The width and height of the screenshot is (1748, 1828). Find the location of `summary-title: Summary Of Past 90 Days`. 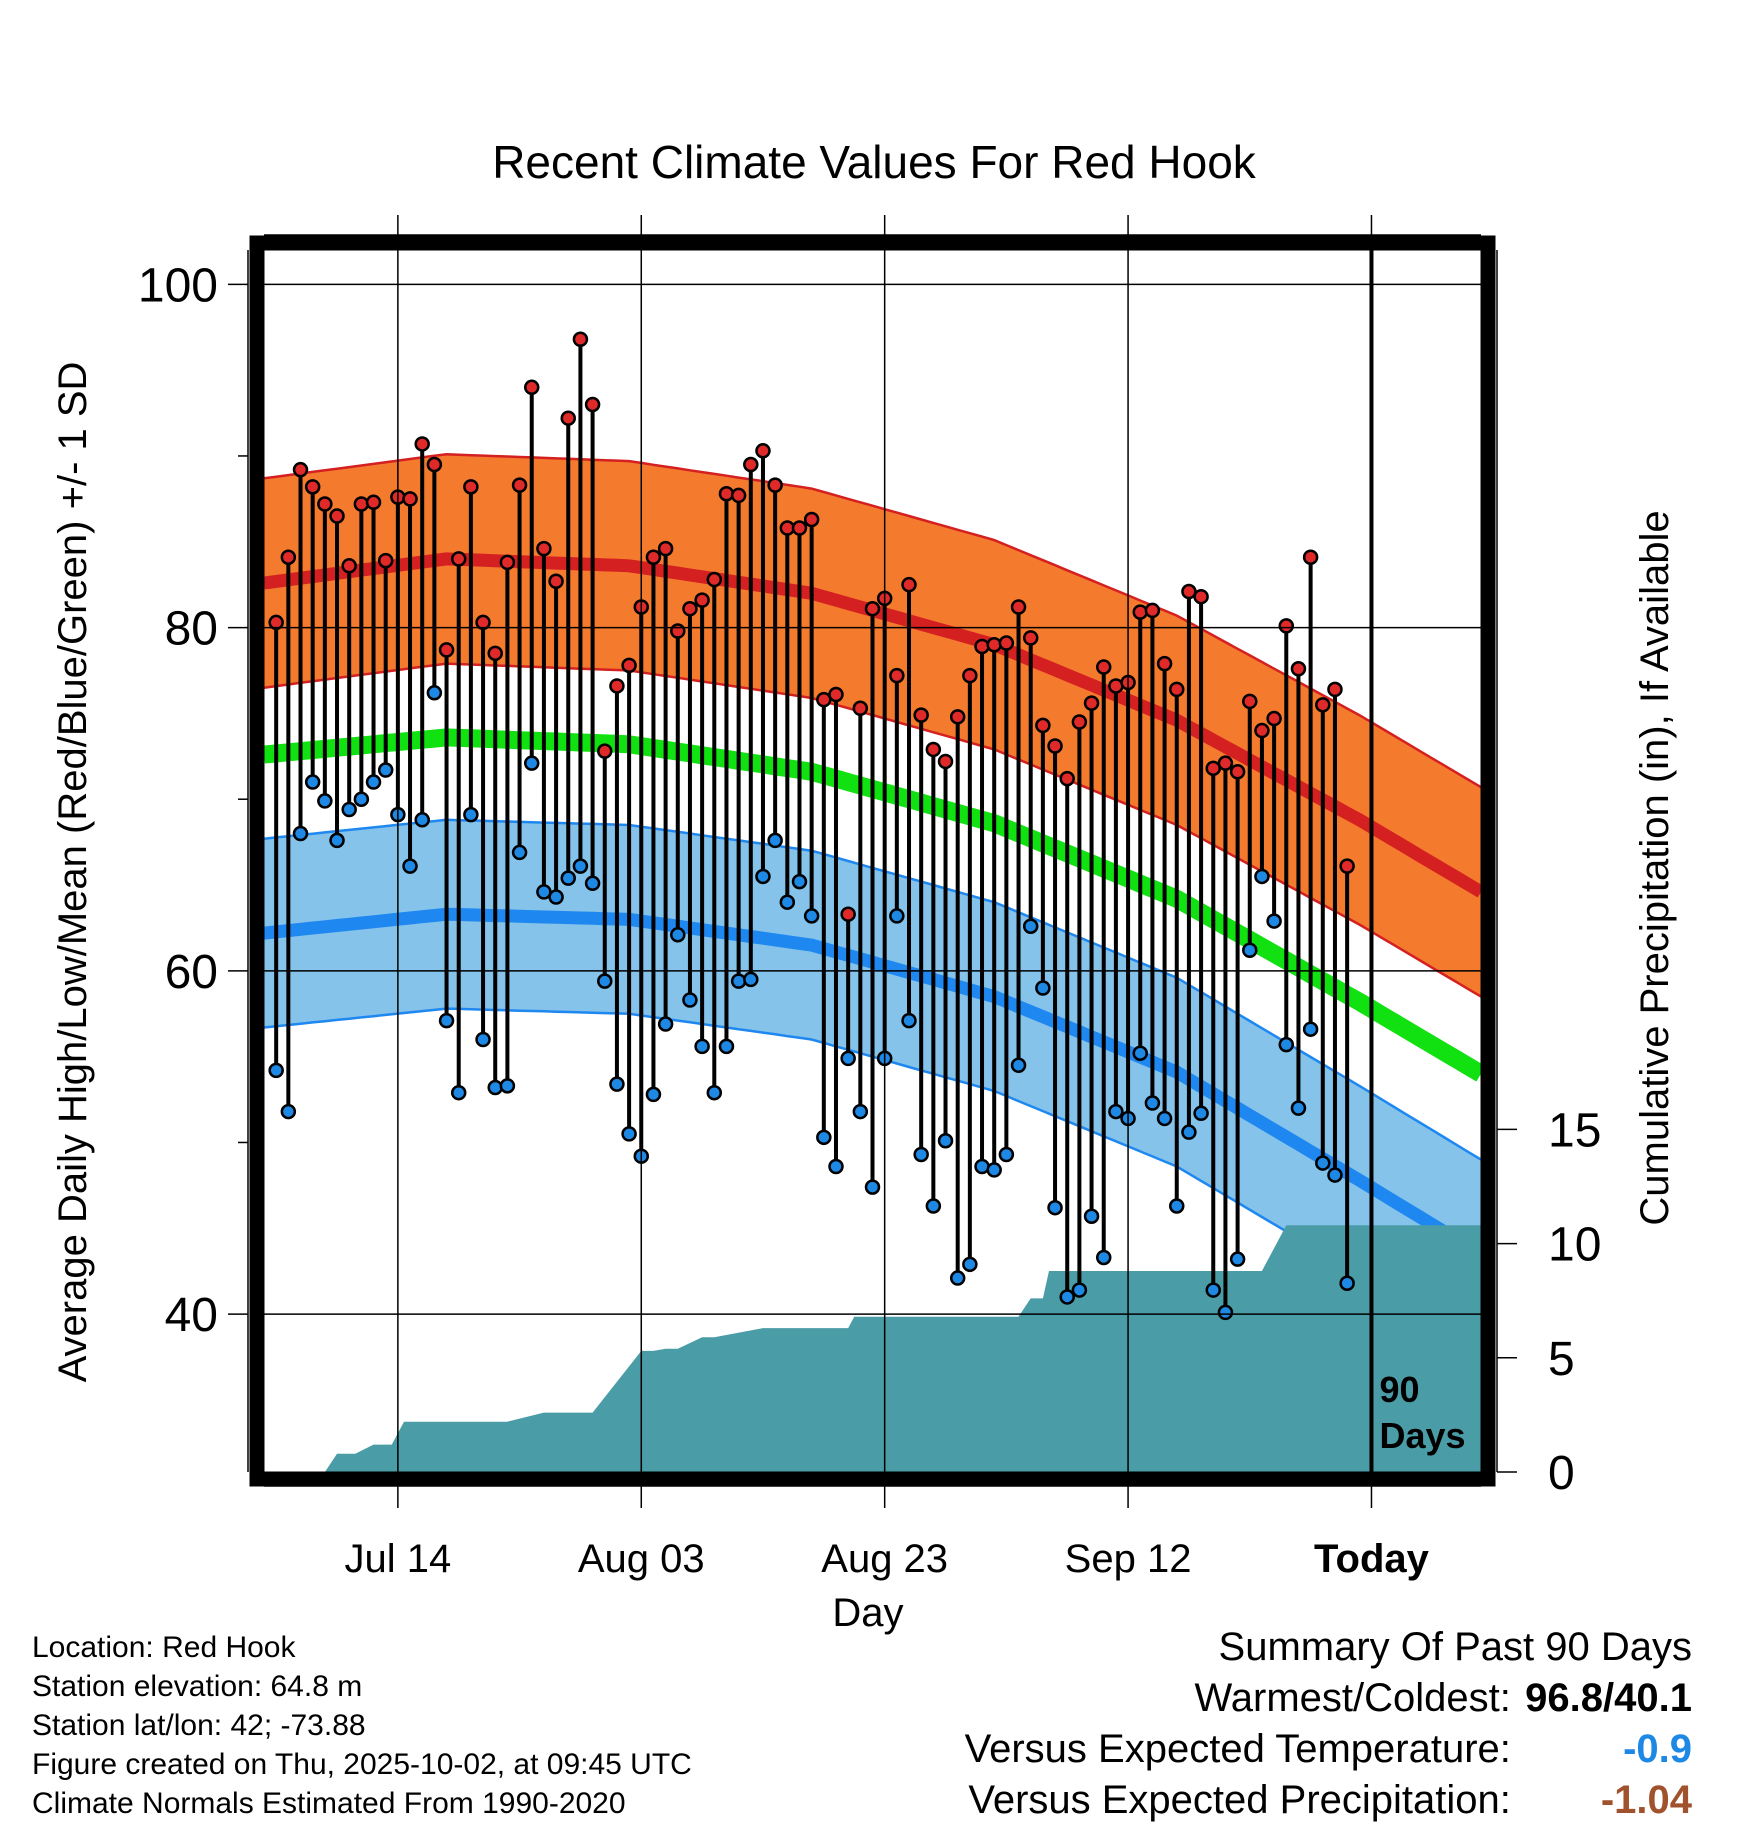

summary-title: Summary Of Past 90 Days is located at coordinates (1455, 1647).